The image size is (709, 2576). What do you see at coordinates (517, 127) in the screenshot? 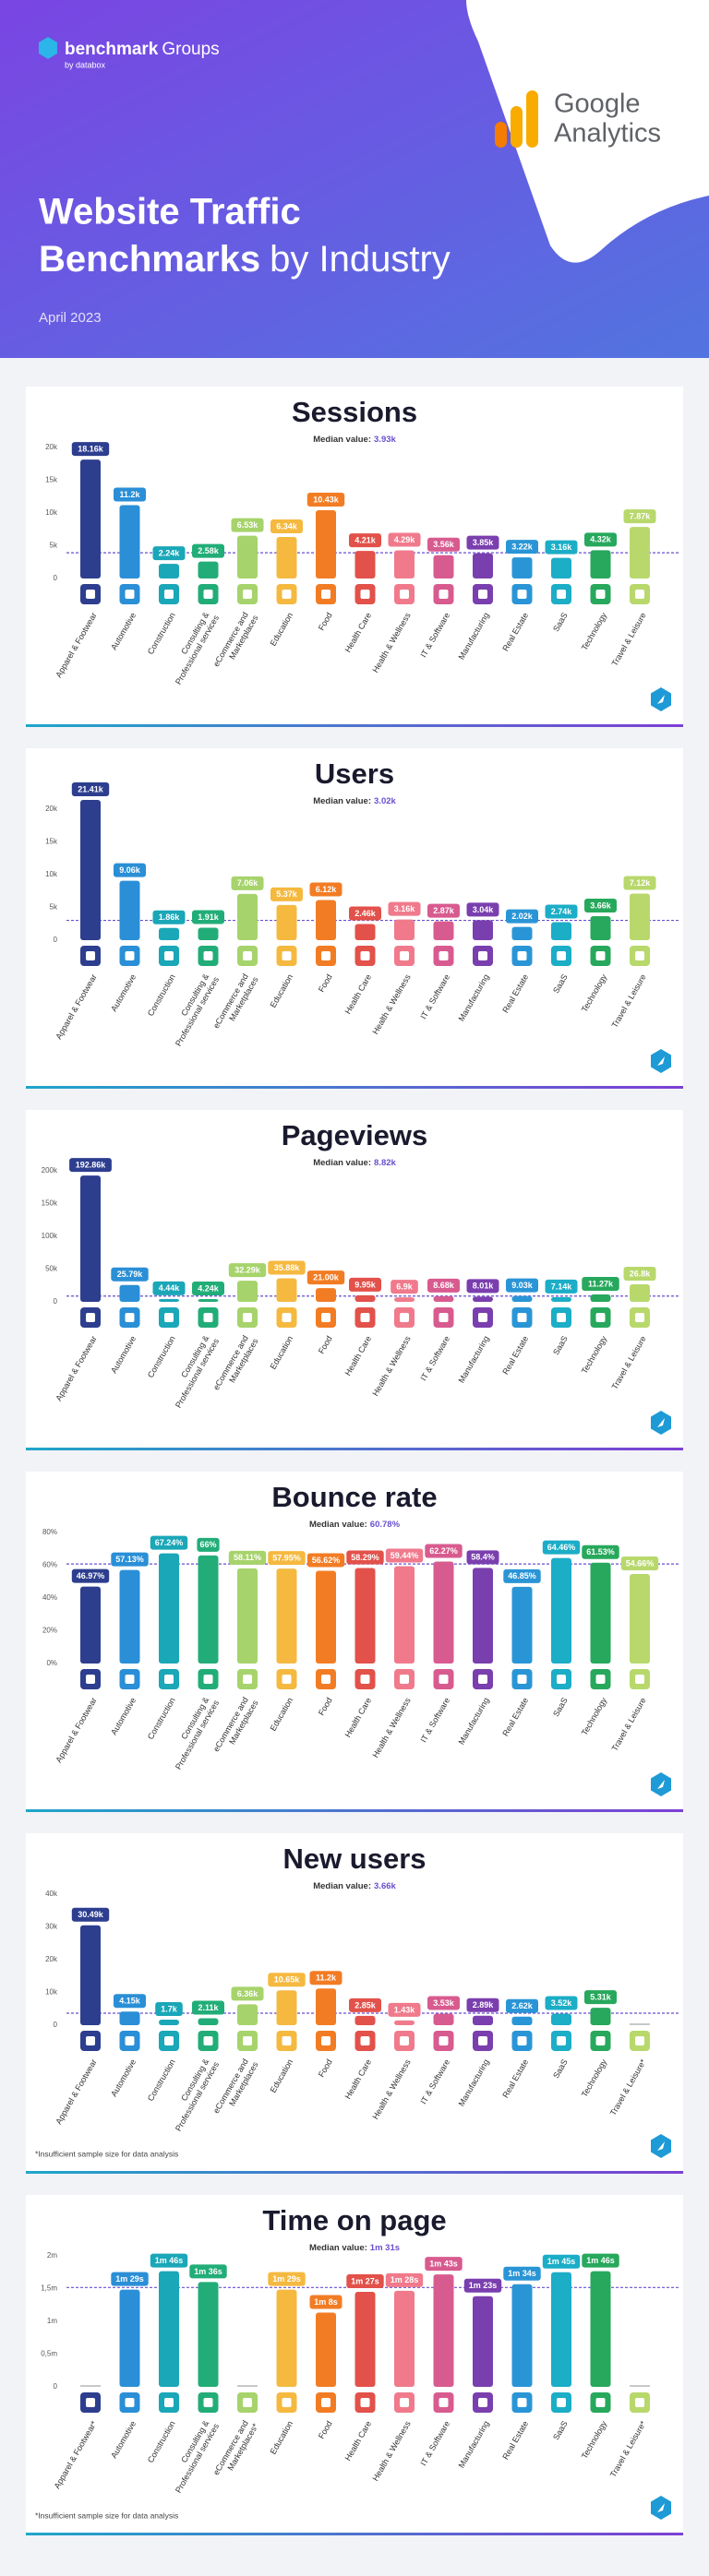
I see `partner-logo` at bounding box center [517, 127].